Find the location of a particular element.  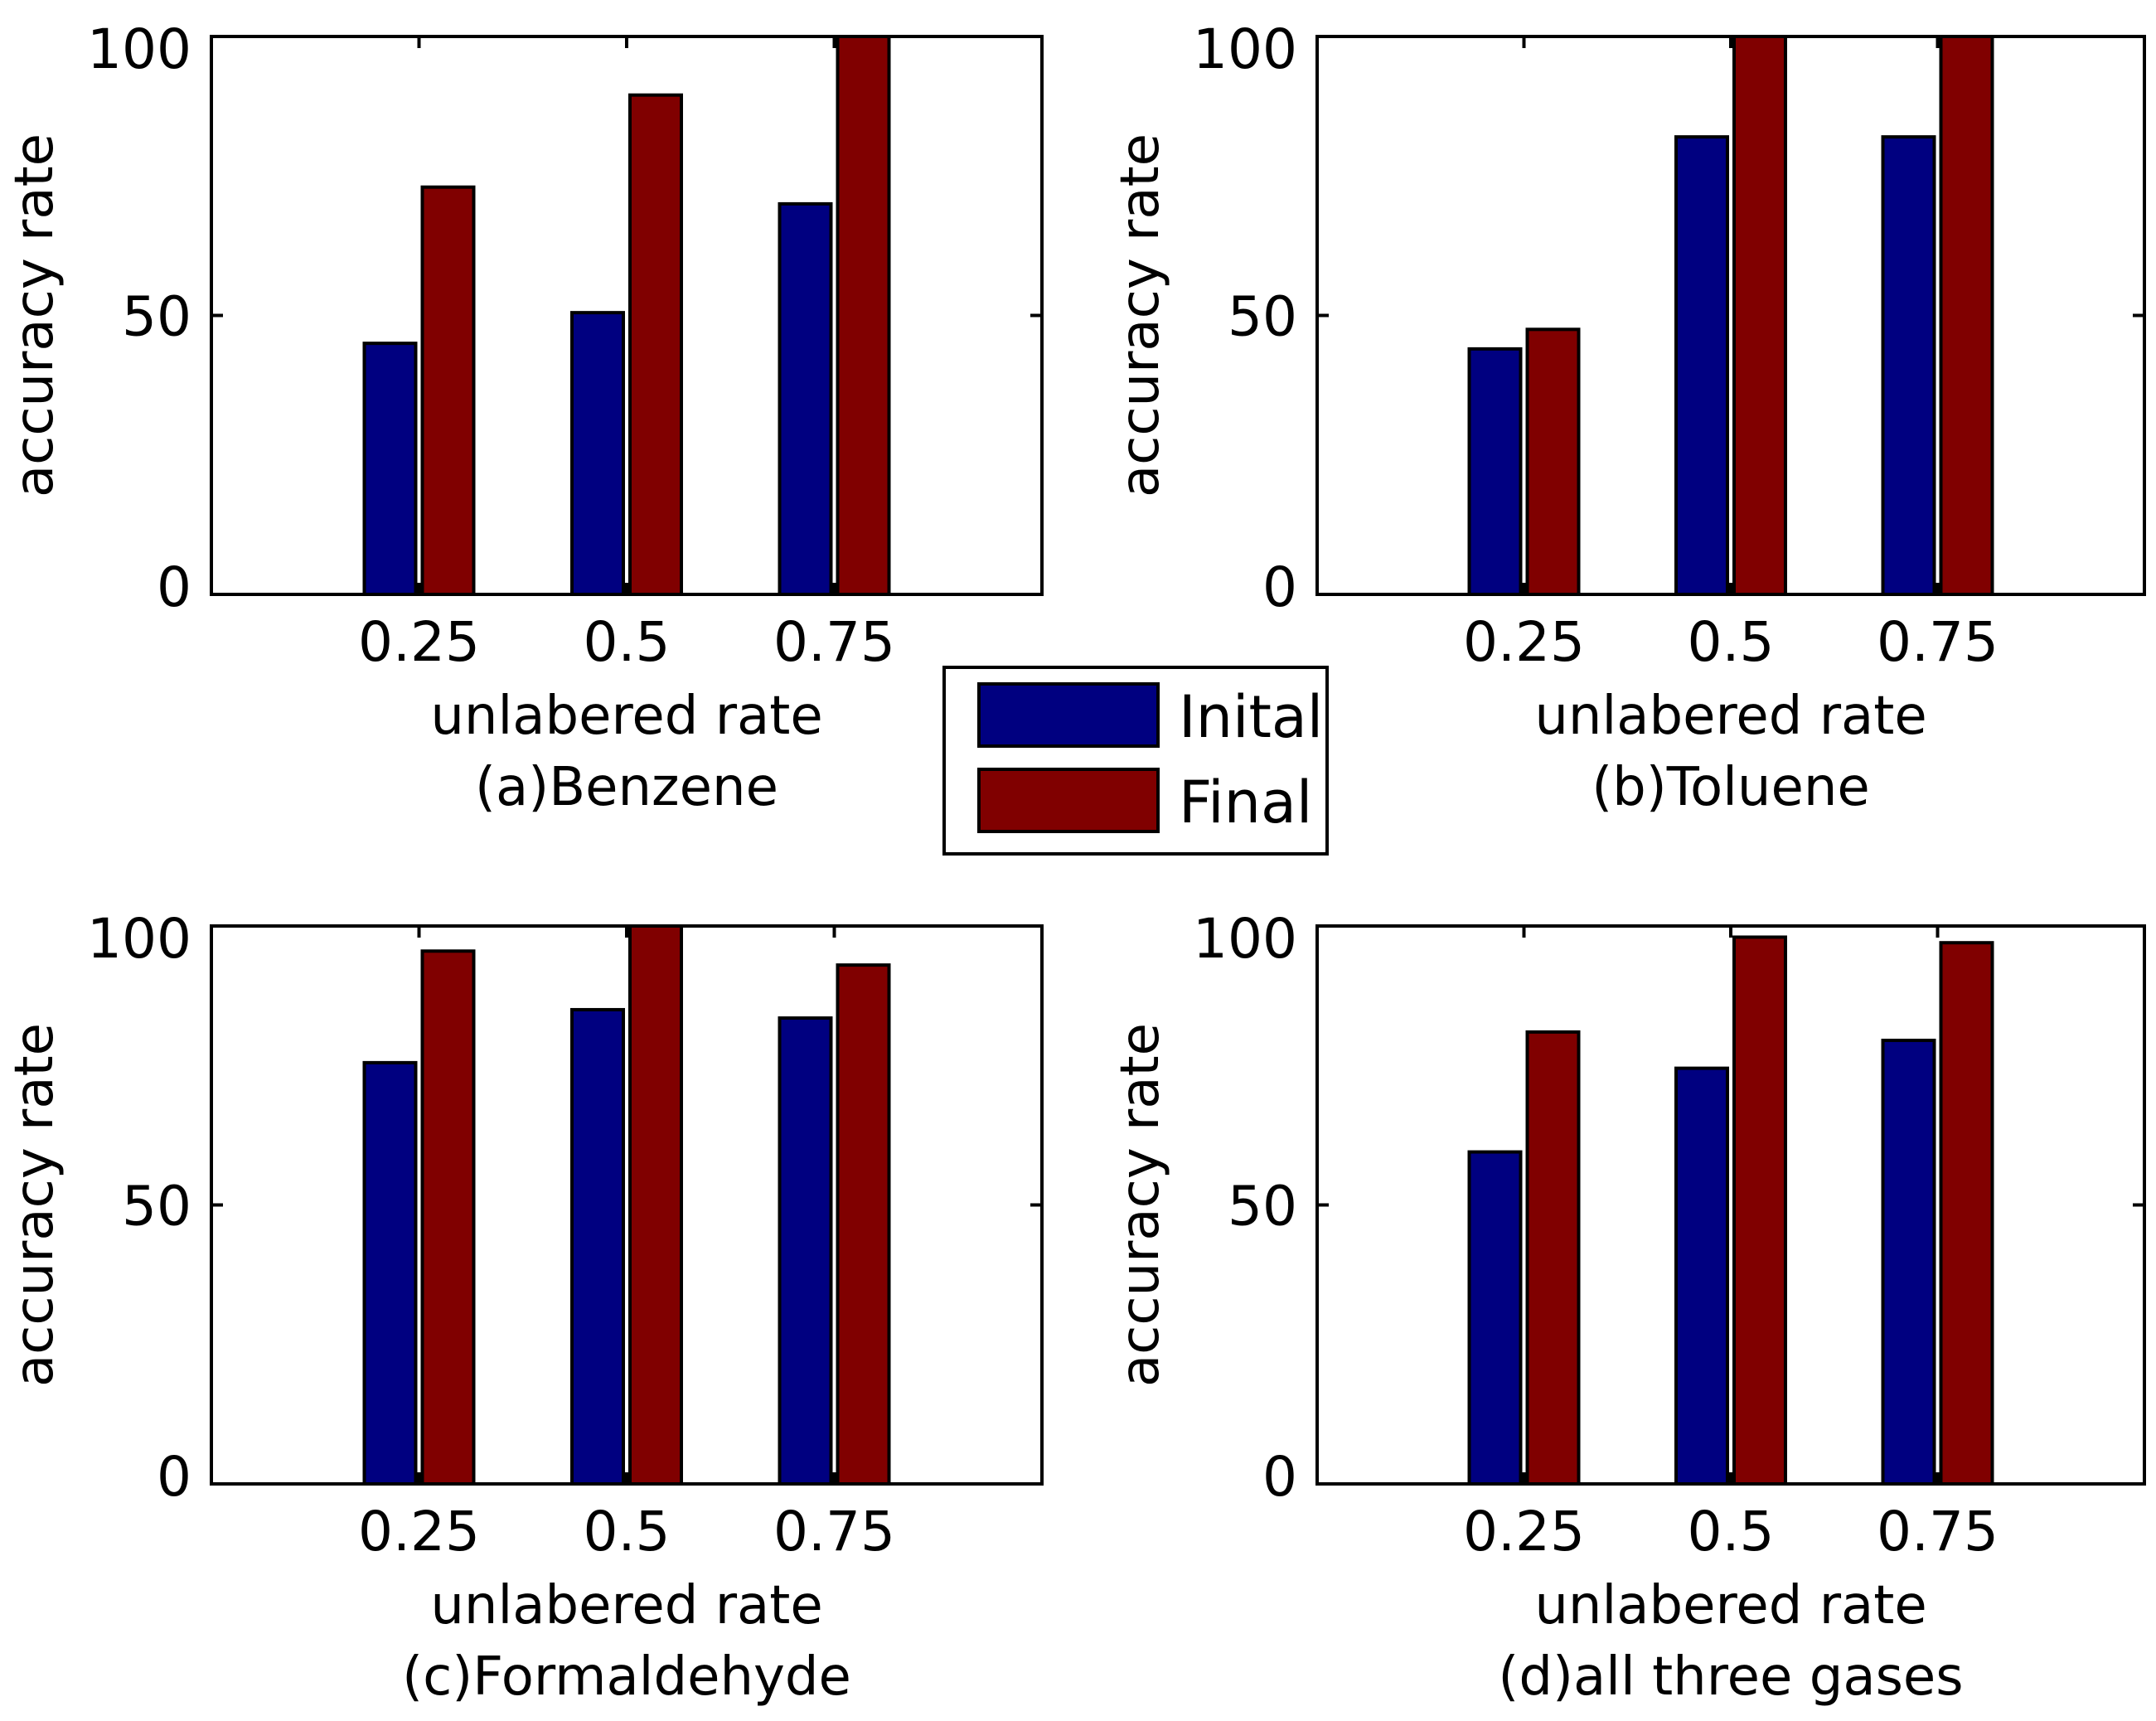

panel-title: (d)all three gases is located at coordinates (1730, 1677).